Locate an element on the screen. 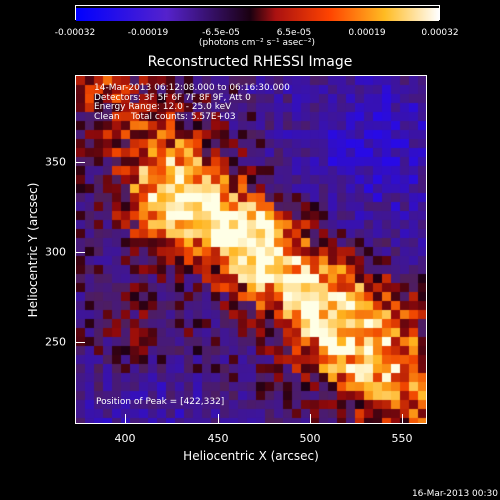 The image size is (500, 500). colorbar-tick-label: -6.5e-05 is located at coordinates (221, 33).